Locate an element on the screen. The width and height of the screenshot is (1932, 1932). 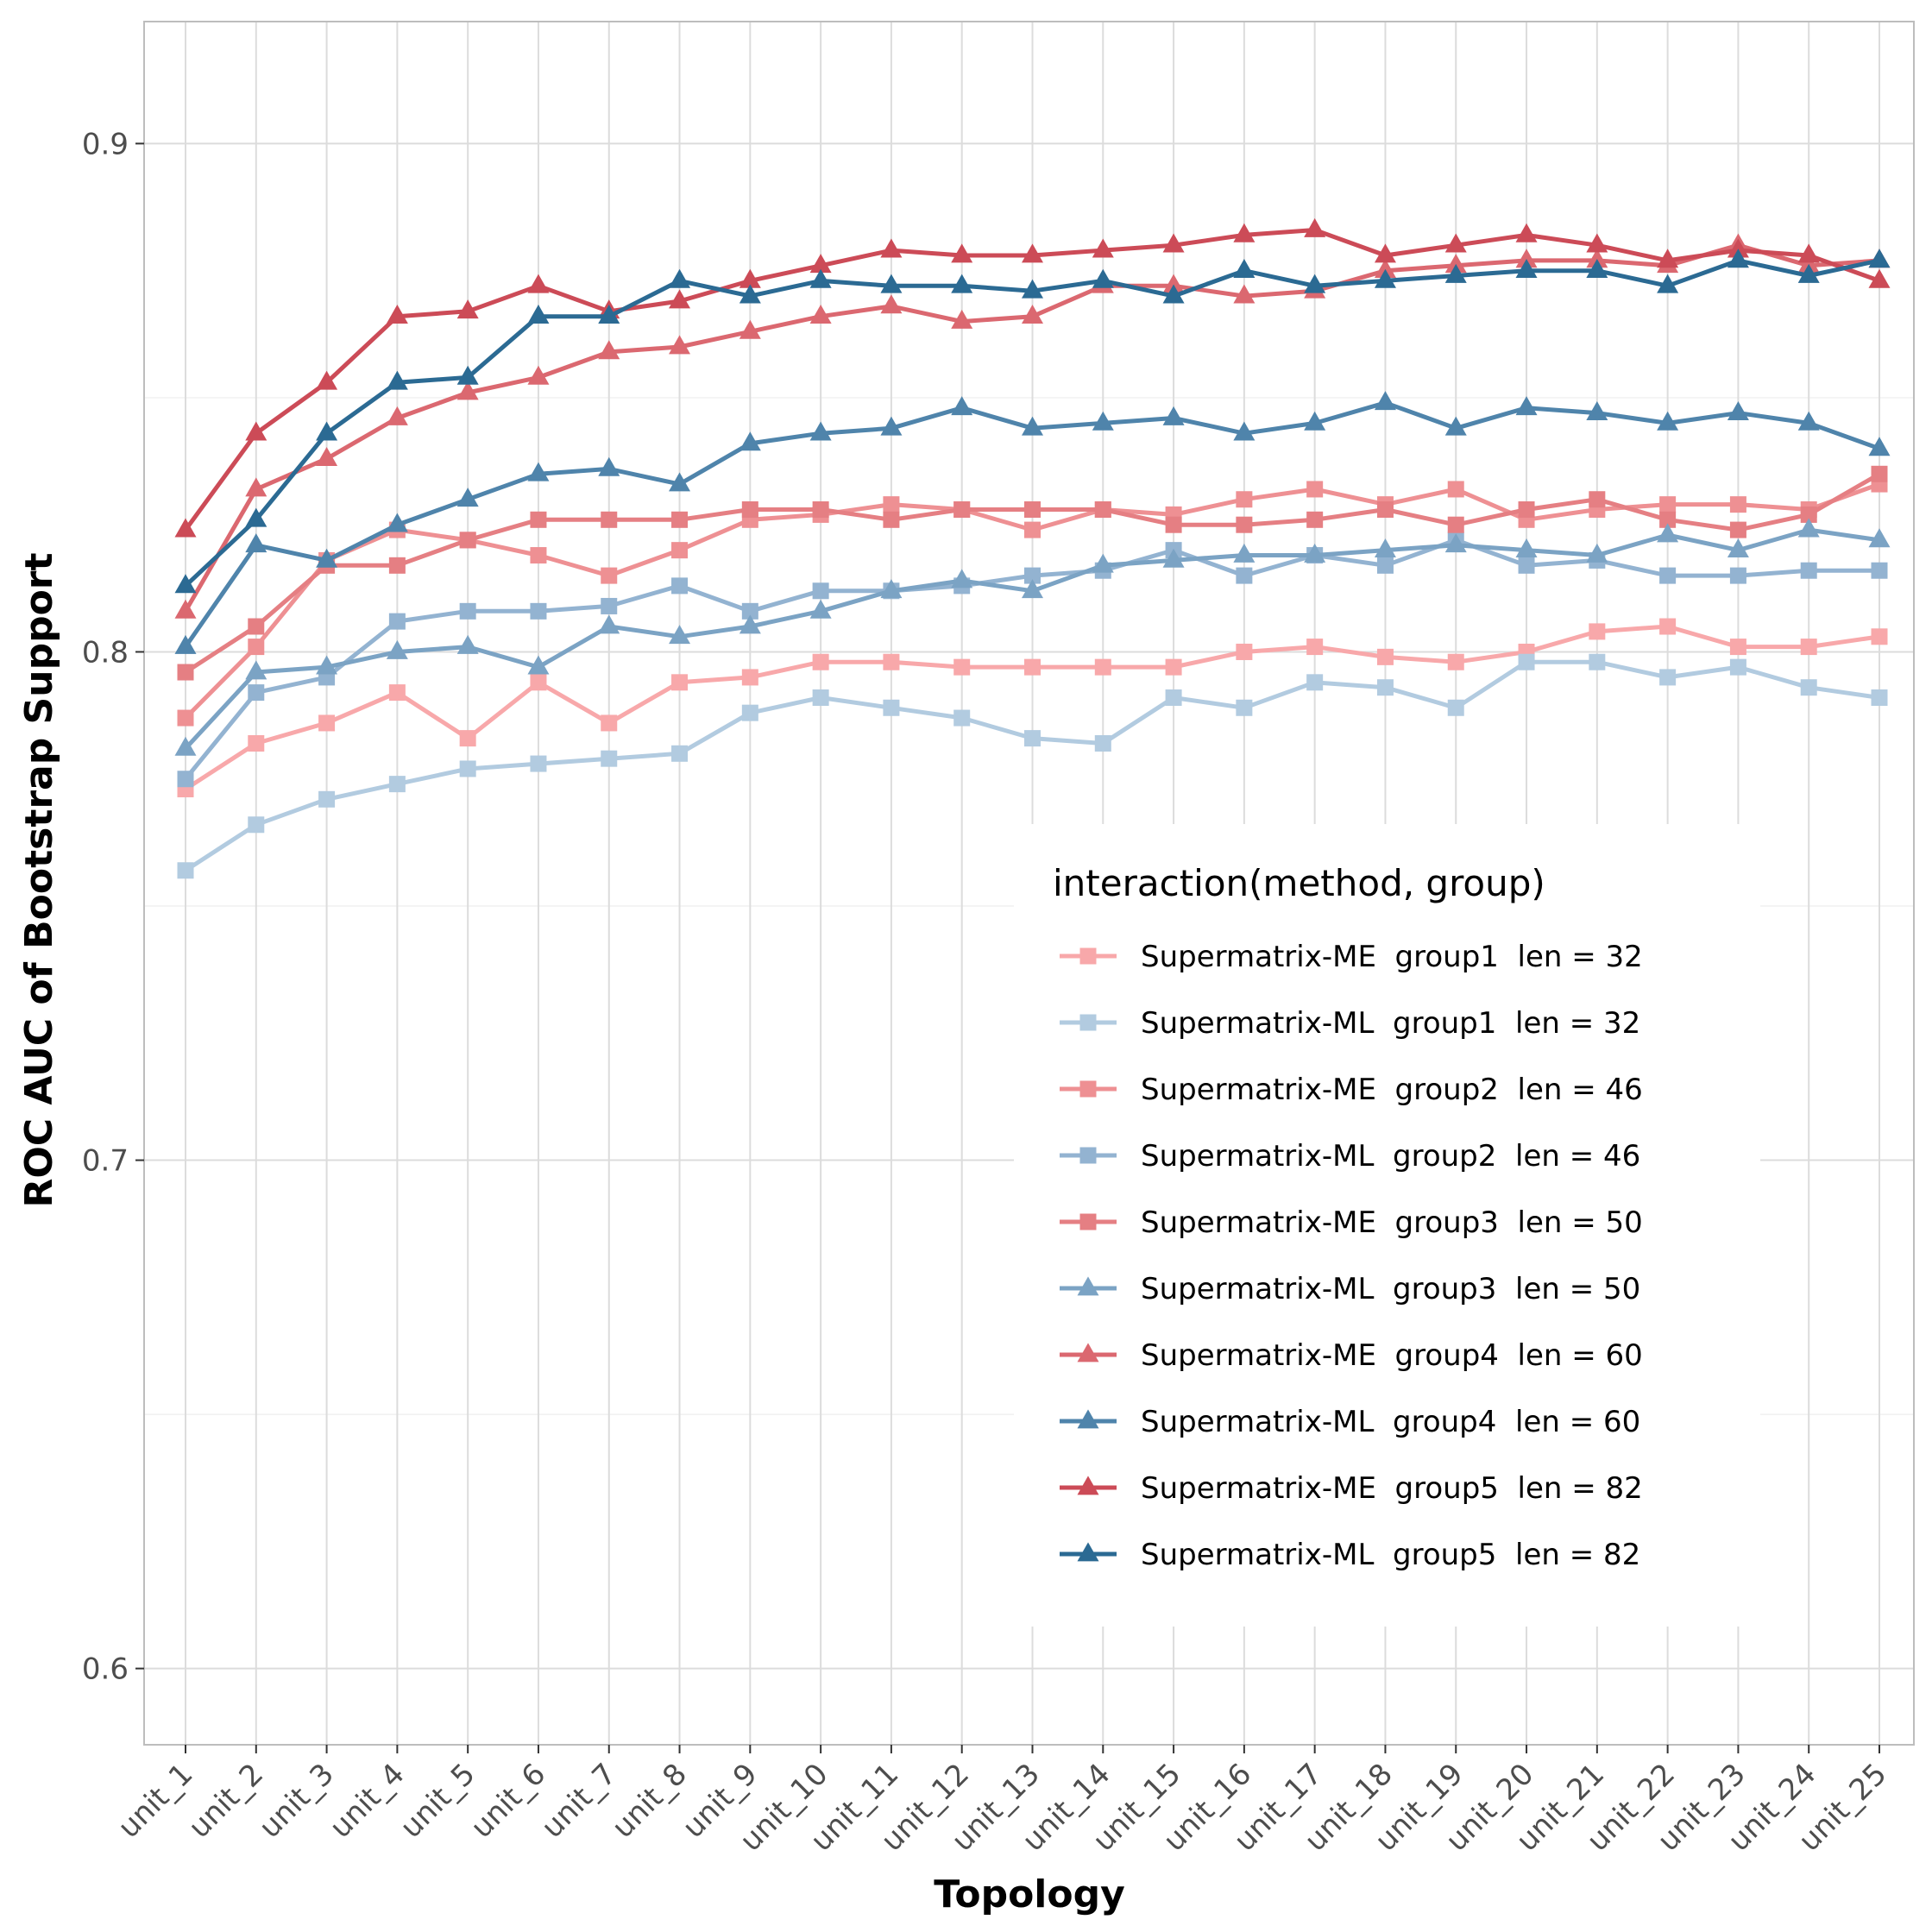
y-tick-label: 0.6 is located at coordinates (105, 1669).